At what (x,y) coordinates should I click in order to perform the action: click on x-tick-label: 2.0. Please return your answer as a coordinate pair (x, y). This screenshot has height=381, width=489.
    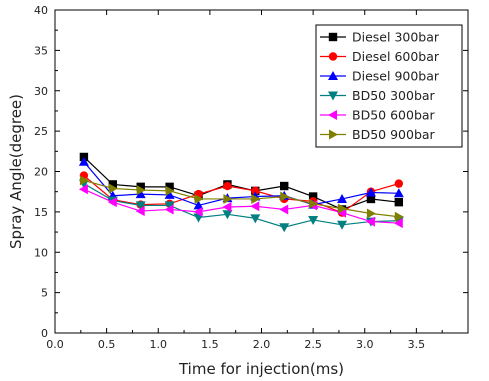
    Looking at the image, I should click on (262, 344).